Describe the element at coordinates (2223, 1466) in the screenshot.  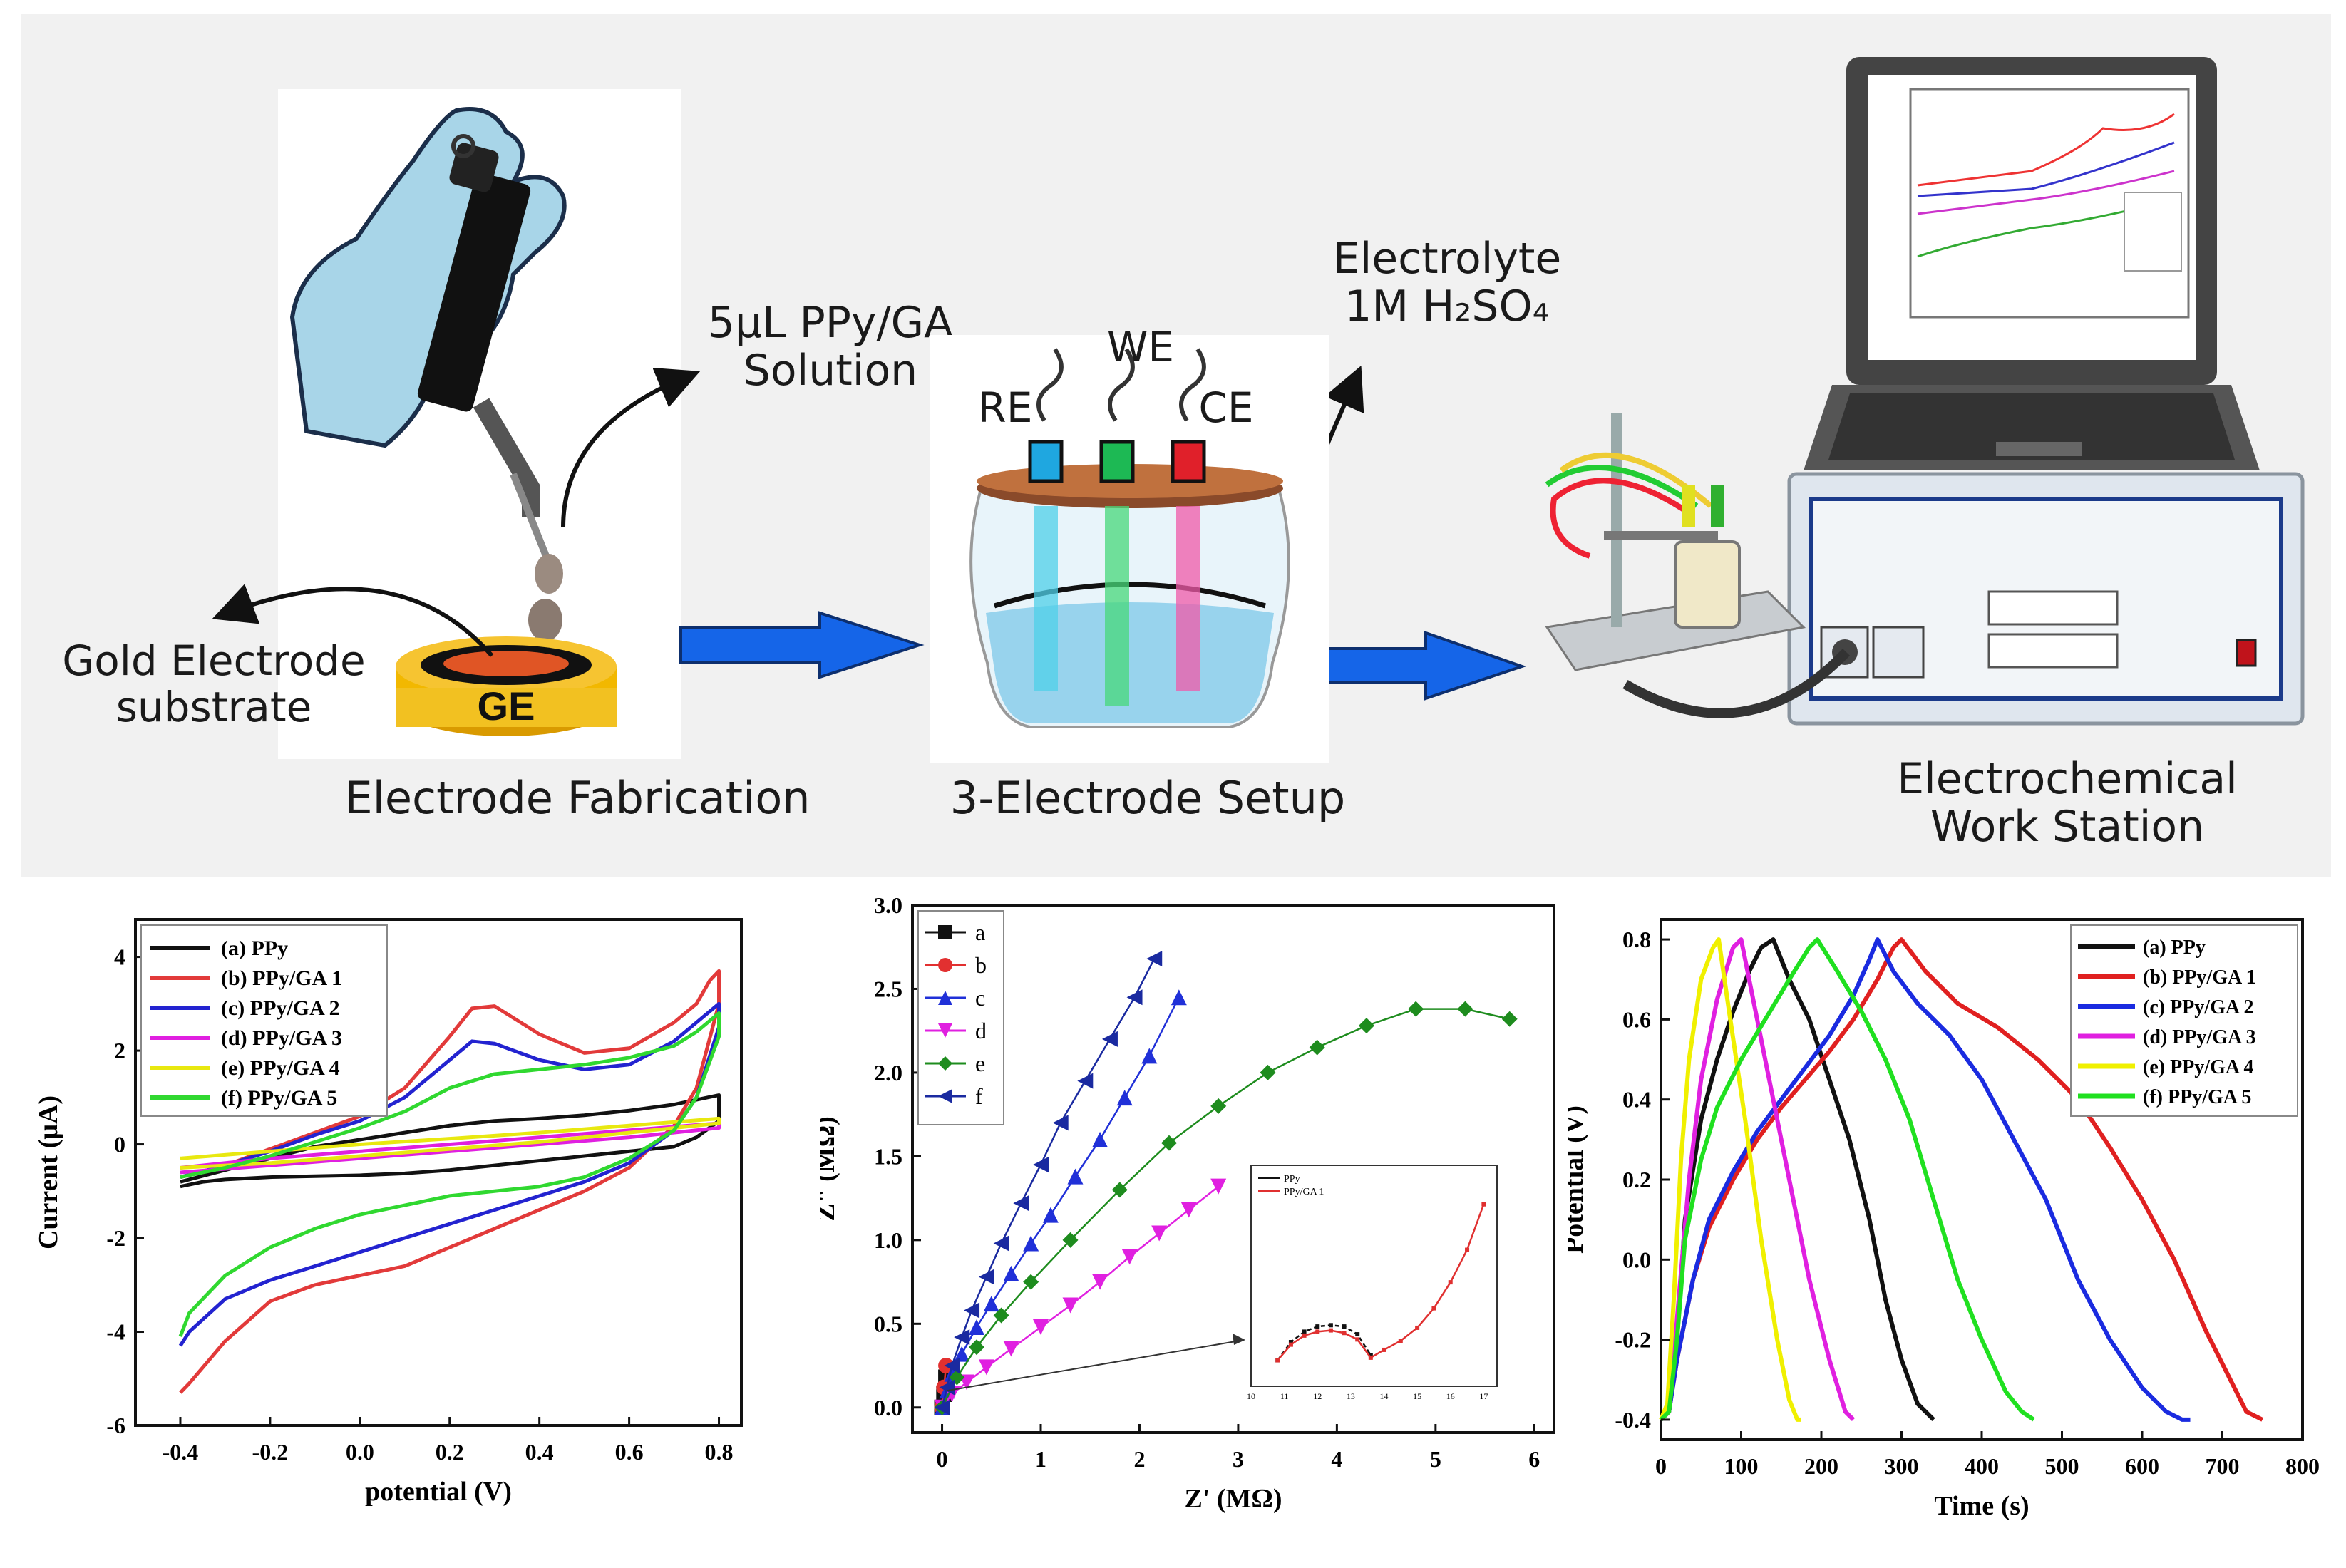
I see `x-tick-label: 700` at that location.